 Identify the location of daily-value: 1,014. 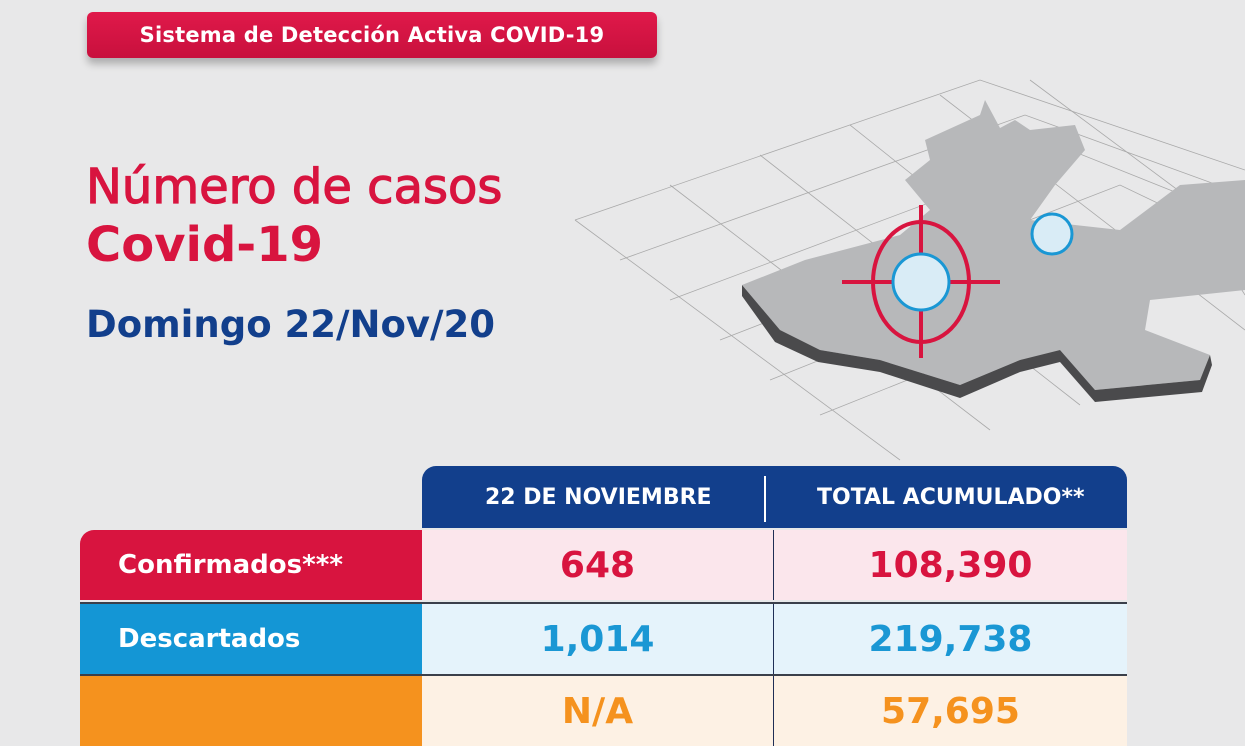
(598, 639).